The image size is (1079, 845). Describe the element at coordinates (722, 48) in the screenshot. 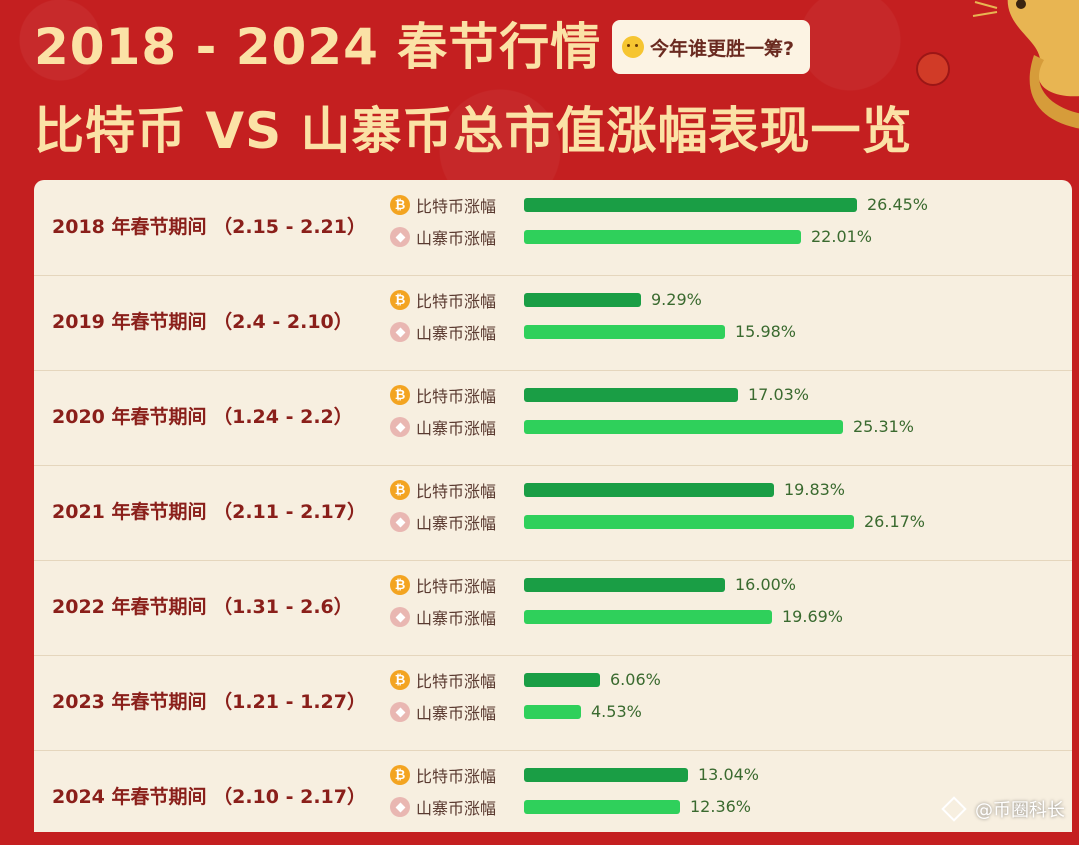

I see `question-text: 今年谁更胜一筹?` at that location.